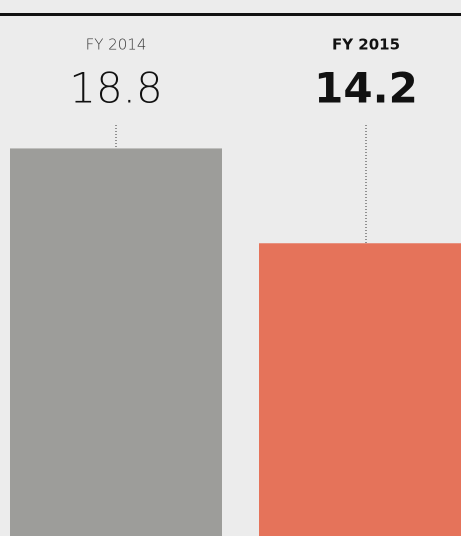 The width and height of the screenshot is (461, 536). I want to click on top-rule, so click(230, 14).